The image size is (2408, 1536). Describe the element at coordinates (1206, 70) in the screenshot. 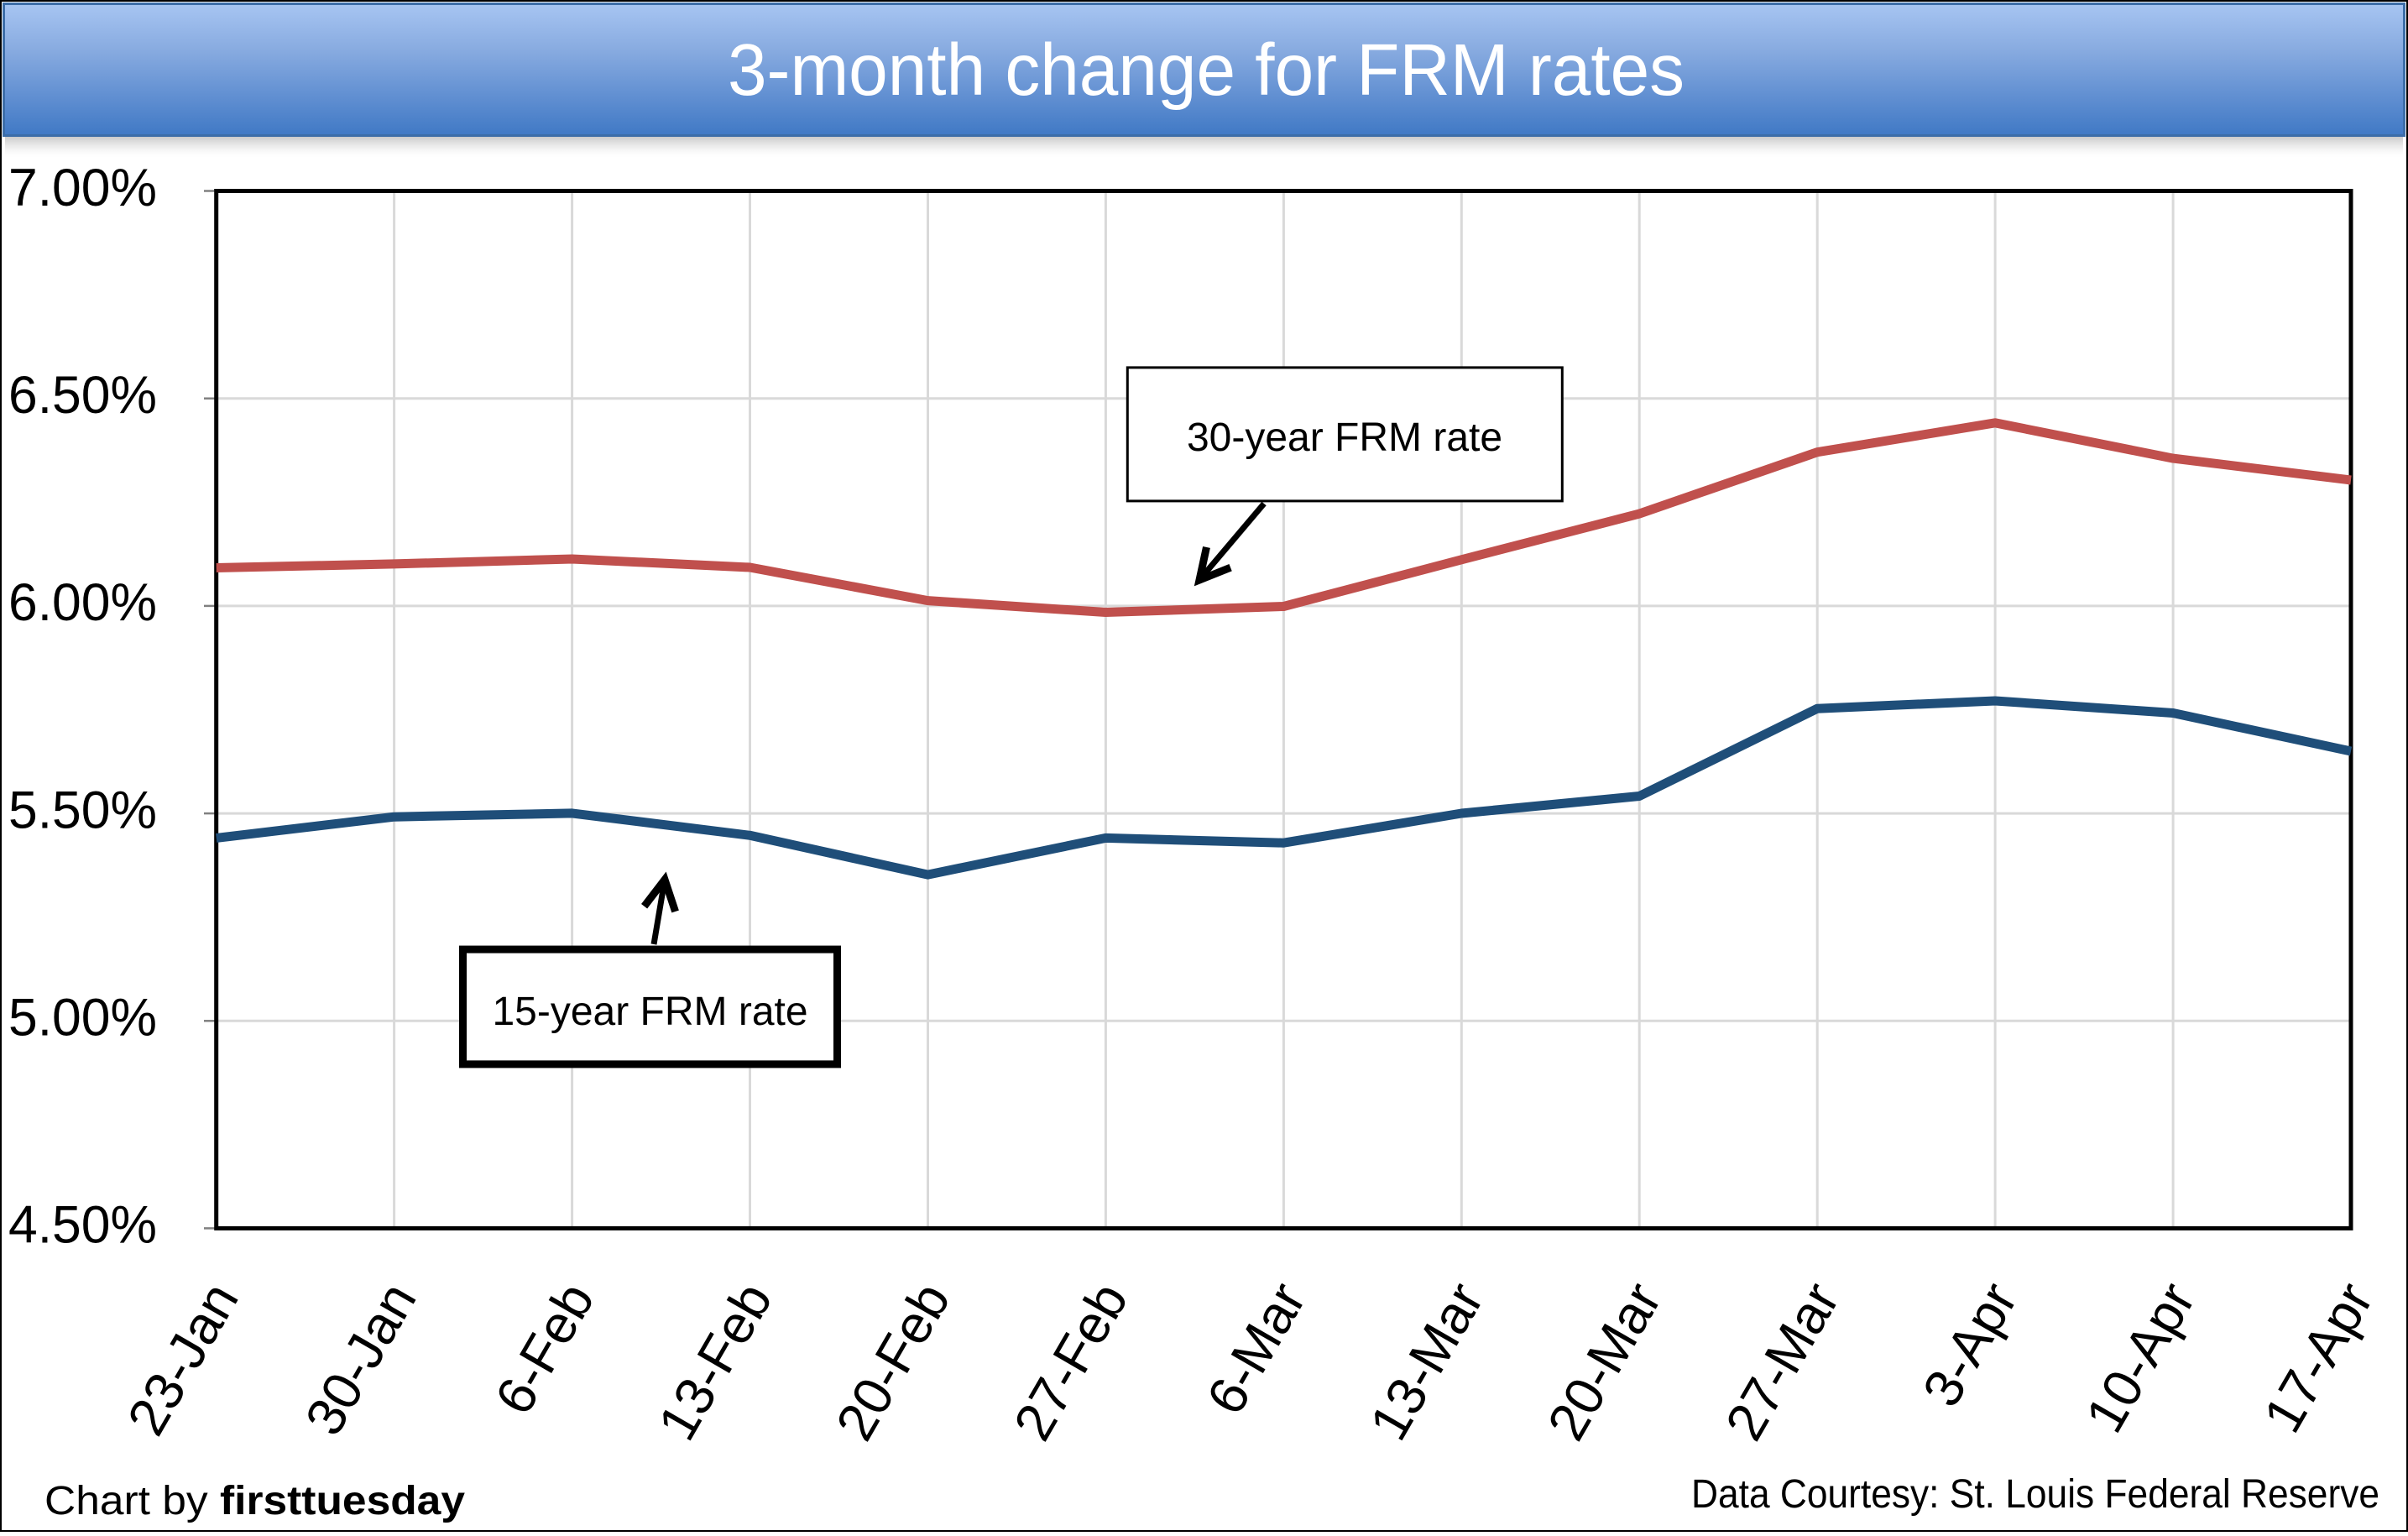

I see `svg-text: 3-month change for FRM rates` at that location.